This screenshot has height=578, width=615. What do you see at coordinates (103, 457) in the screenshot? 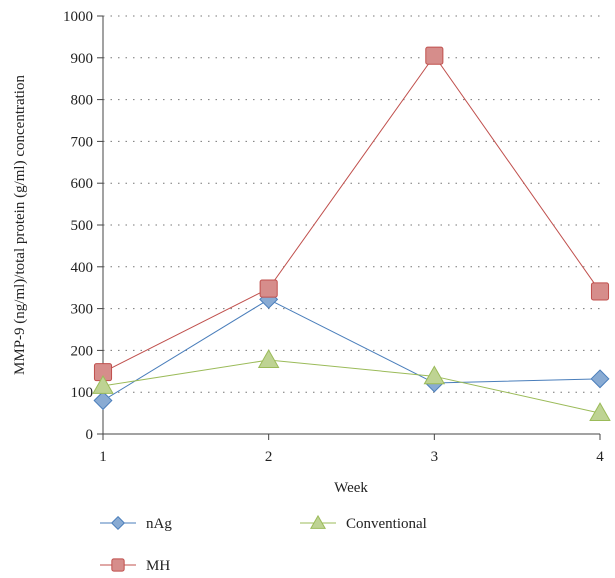
I see `x-tick-label: 1` at bounding box center [103, 457].